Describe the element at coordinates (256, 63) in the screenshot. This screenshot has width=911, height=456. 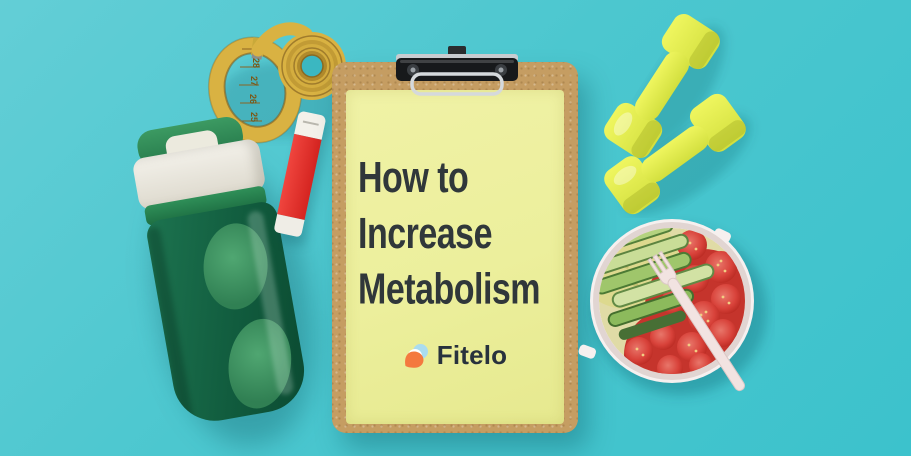
I see `tape-number: 28` at that location.